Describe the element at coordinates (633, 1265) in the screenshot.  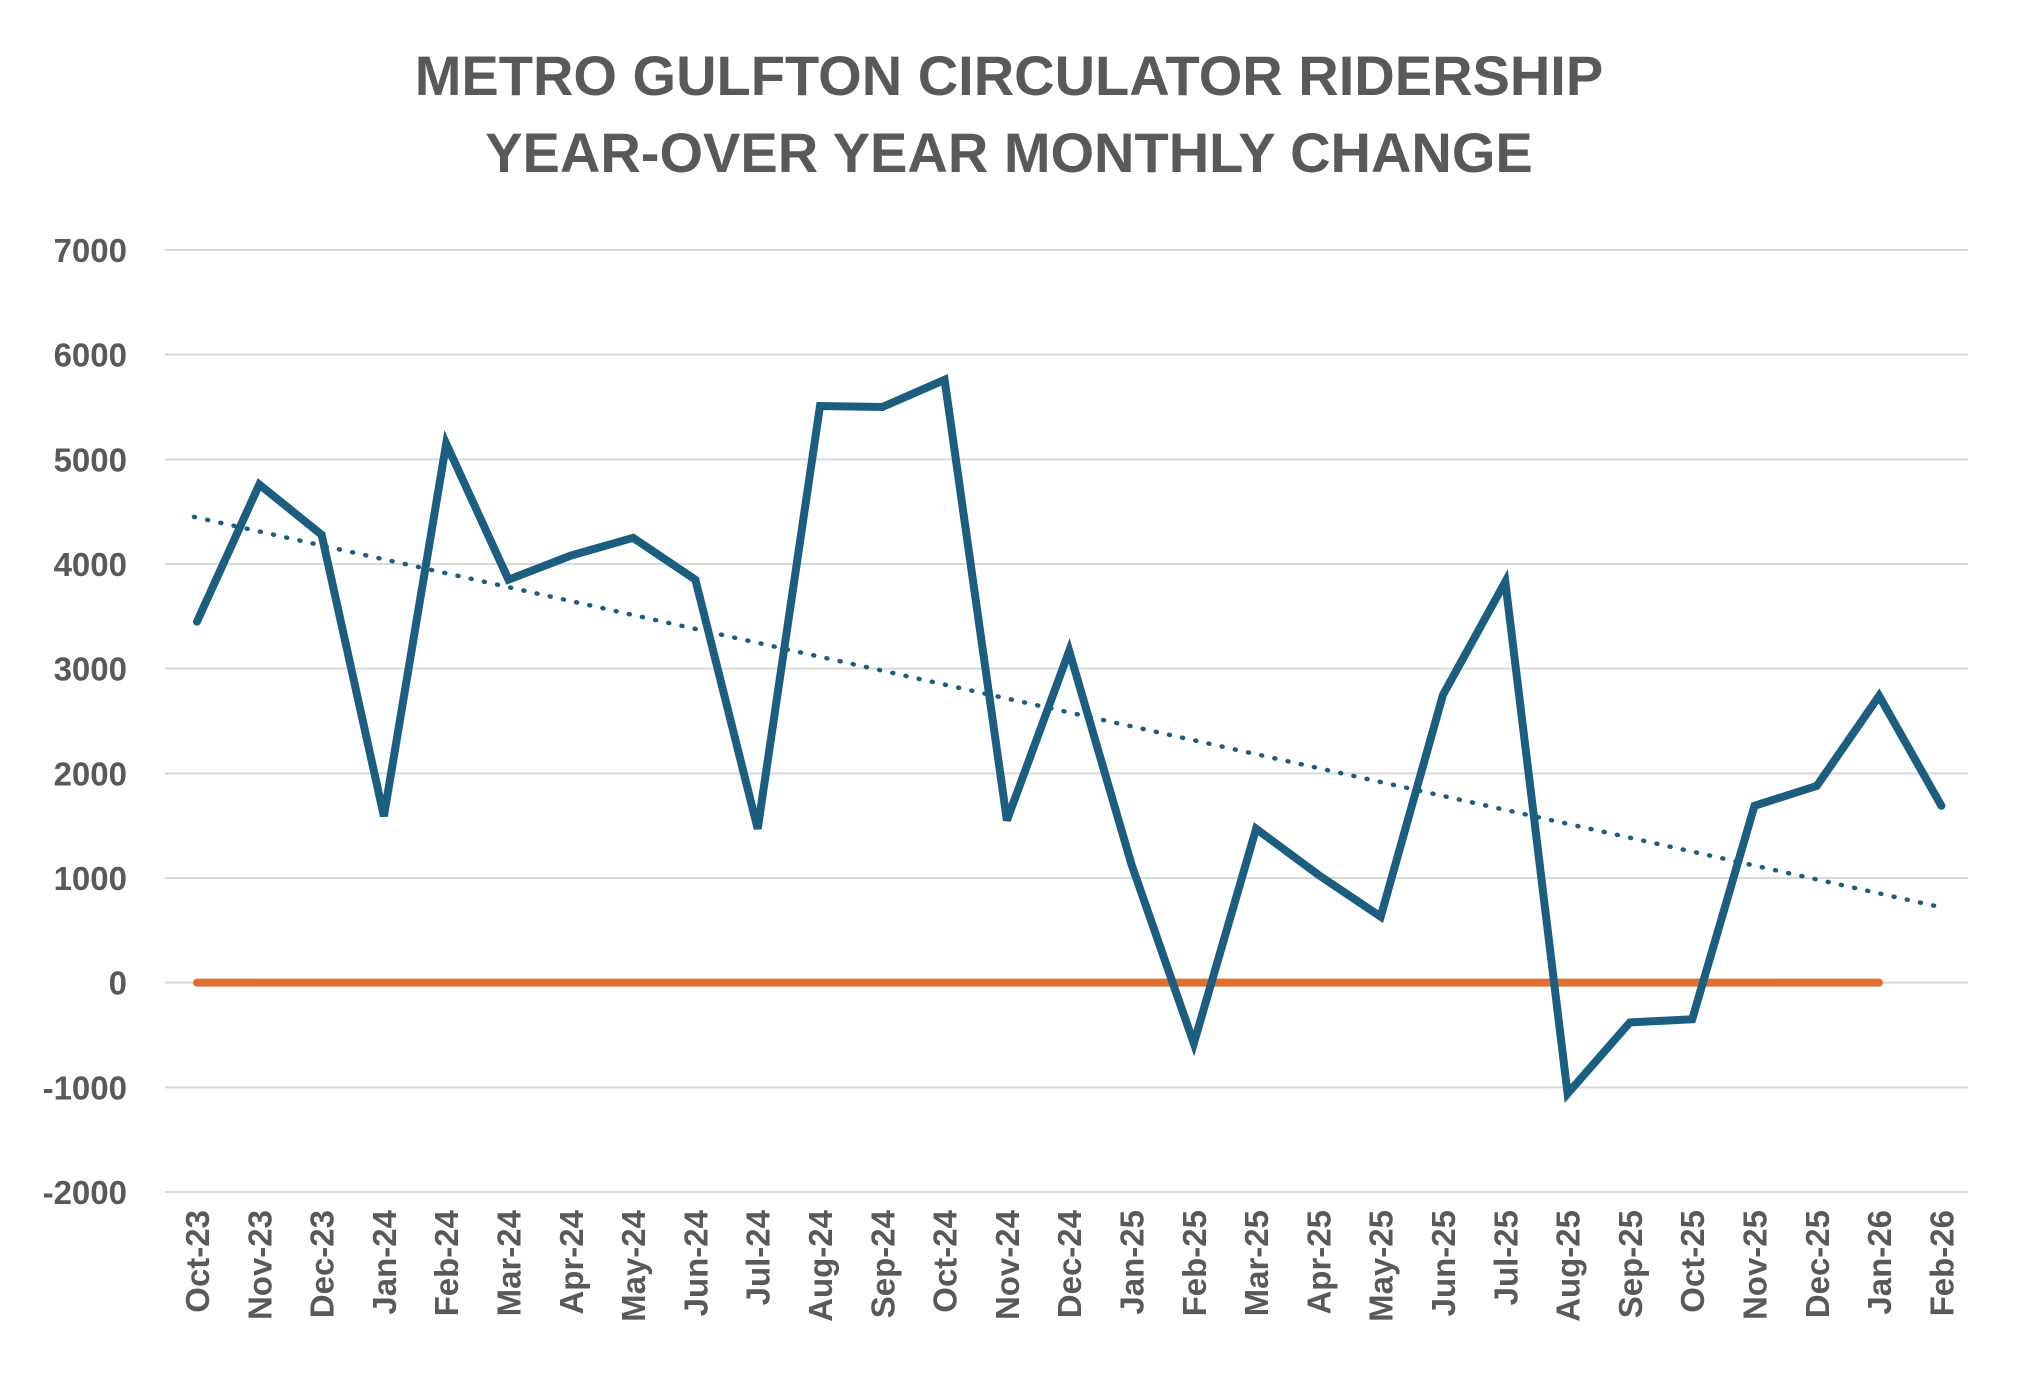
I see `x-tick-label: May-24` at that location.